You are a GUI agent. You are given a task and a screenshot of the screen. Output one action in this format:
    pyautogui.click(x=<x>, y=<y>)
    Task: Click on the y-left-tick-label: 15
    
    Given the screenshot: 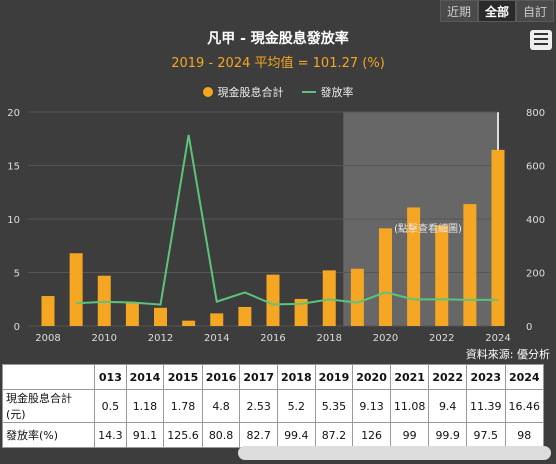 What is the action you would take?
    pyautogui.click(x=13, y=167)
    